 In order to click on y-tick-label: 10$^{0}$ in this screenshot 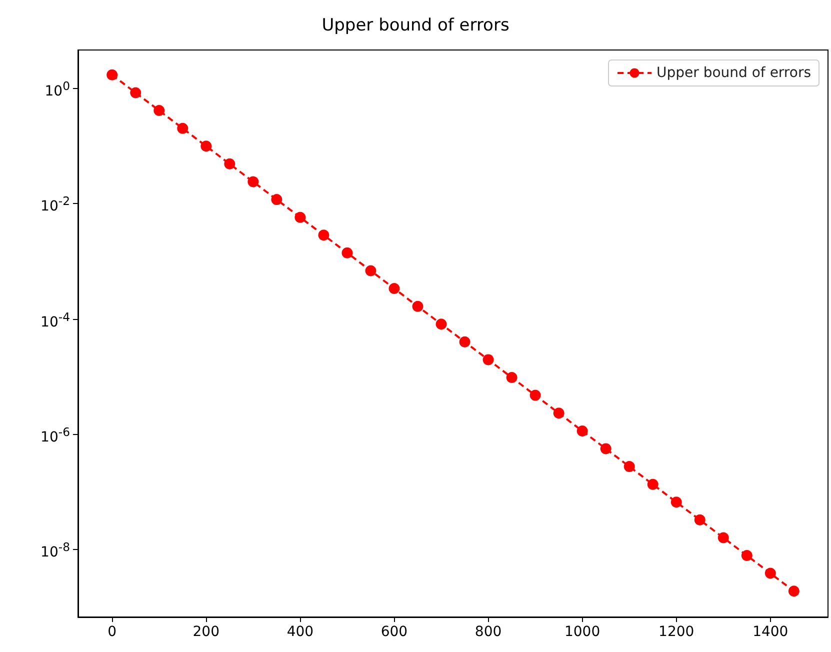, I will do `click(57, 89)`.